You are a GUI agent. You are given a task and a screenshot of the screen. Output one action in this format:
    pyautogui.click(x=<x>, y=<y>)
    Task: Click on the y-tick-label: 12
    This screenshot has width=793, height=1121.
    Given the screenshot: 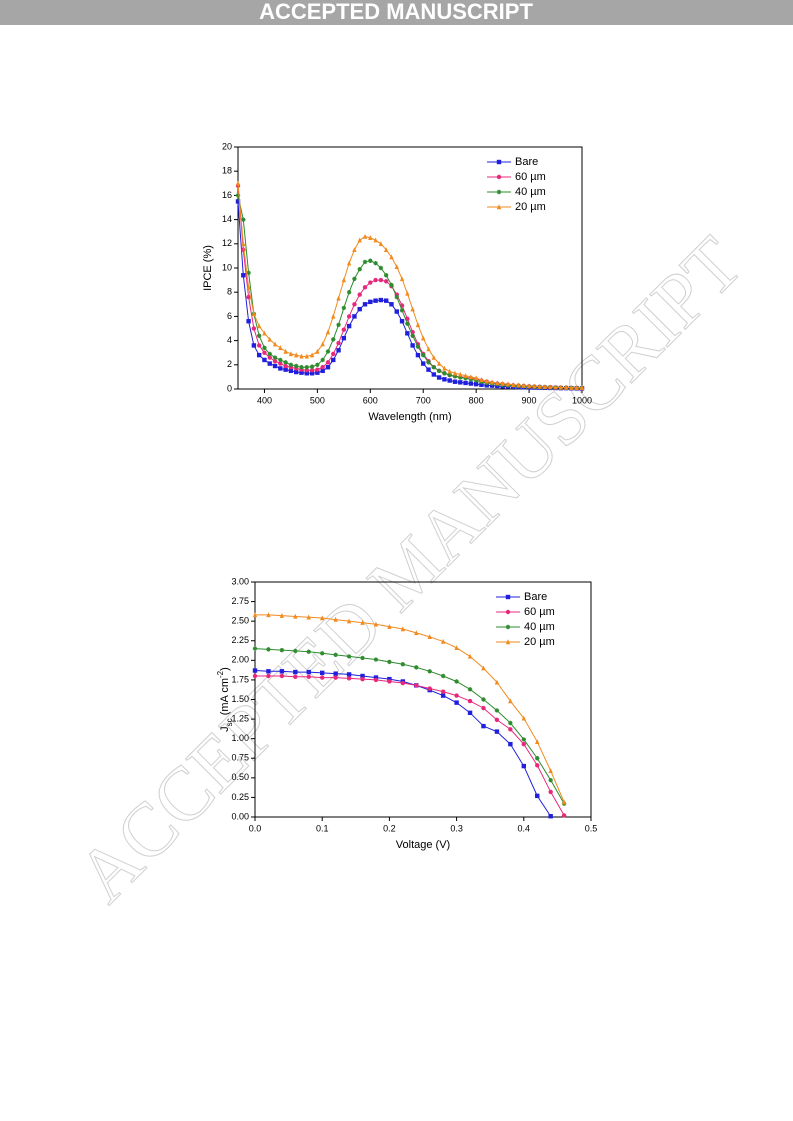 What is the action you would take?
    pyautogui.click(x=227, y=243)
    